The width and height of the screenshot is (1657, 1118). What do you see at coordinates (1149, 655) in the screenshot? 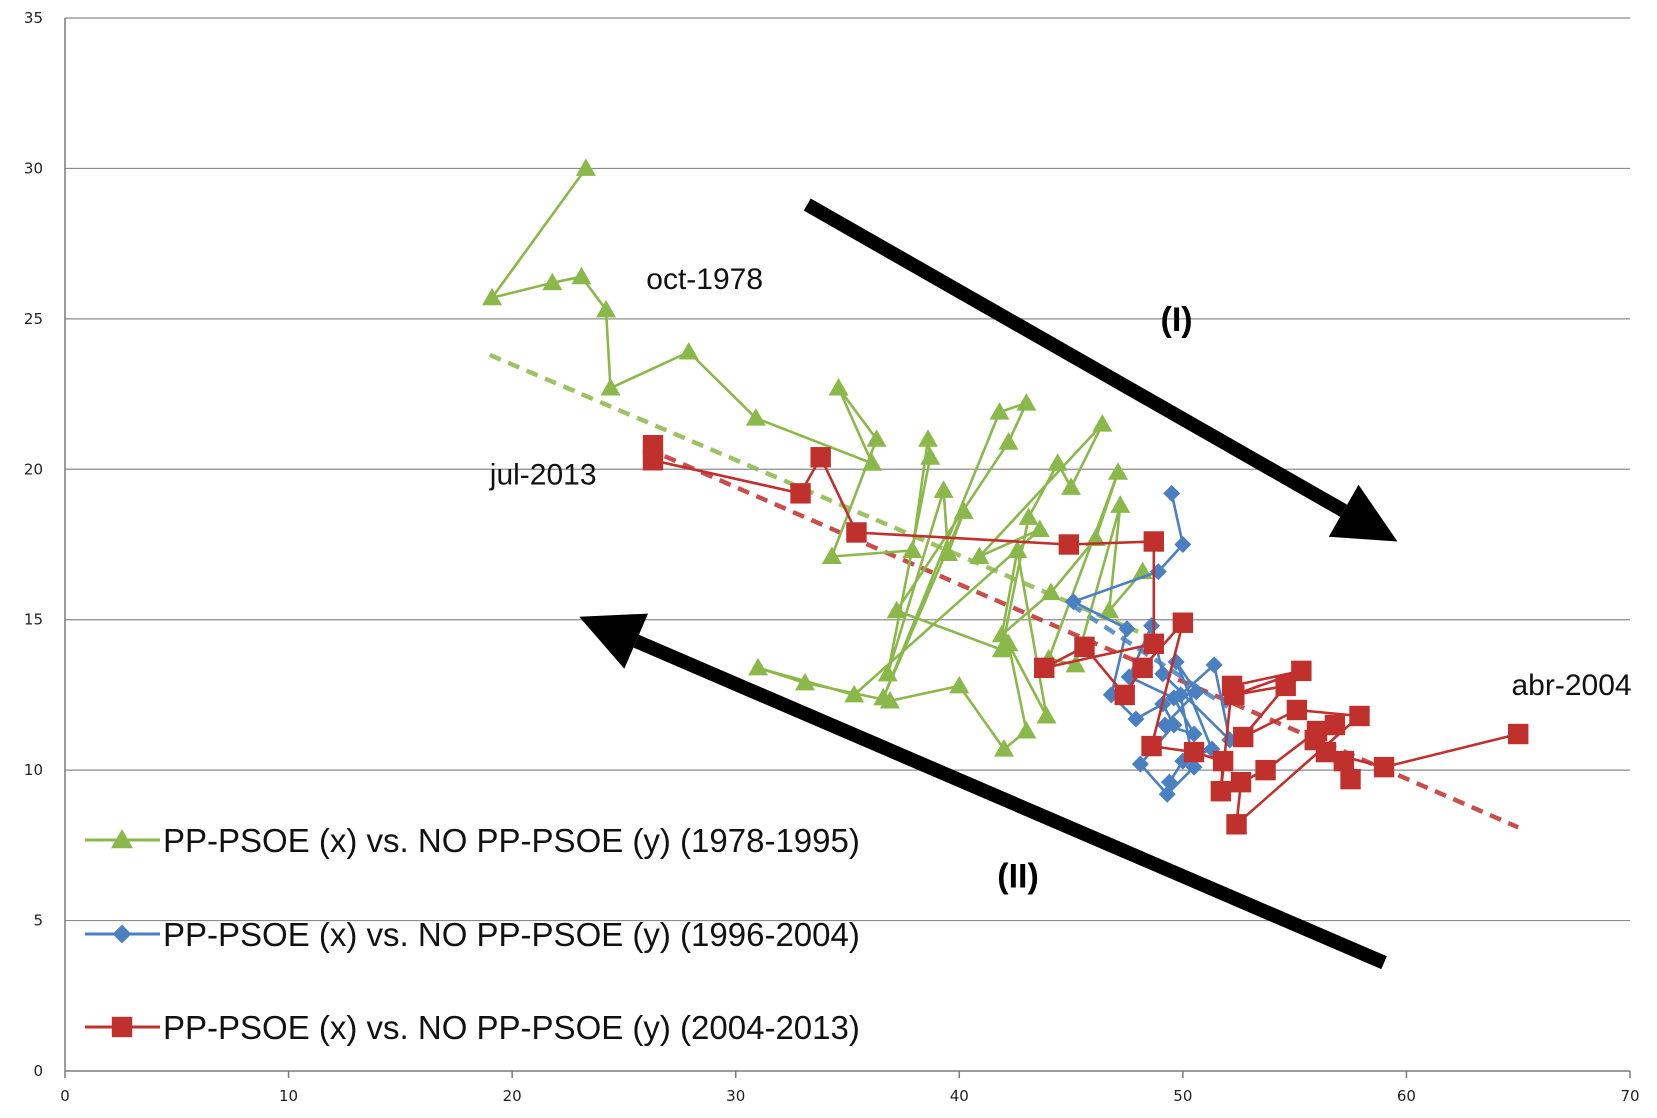
I see `trendline` at bounding box center [1149, 655].